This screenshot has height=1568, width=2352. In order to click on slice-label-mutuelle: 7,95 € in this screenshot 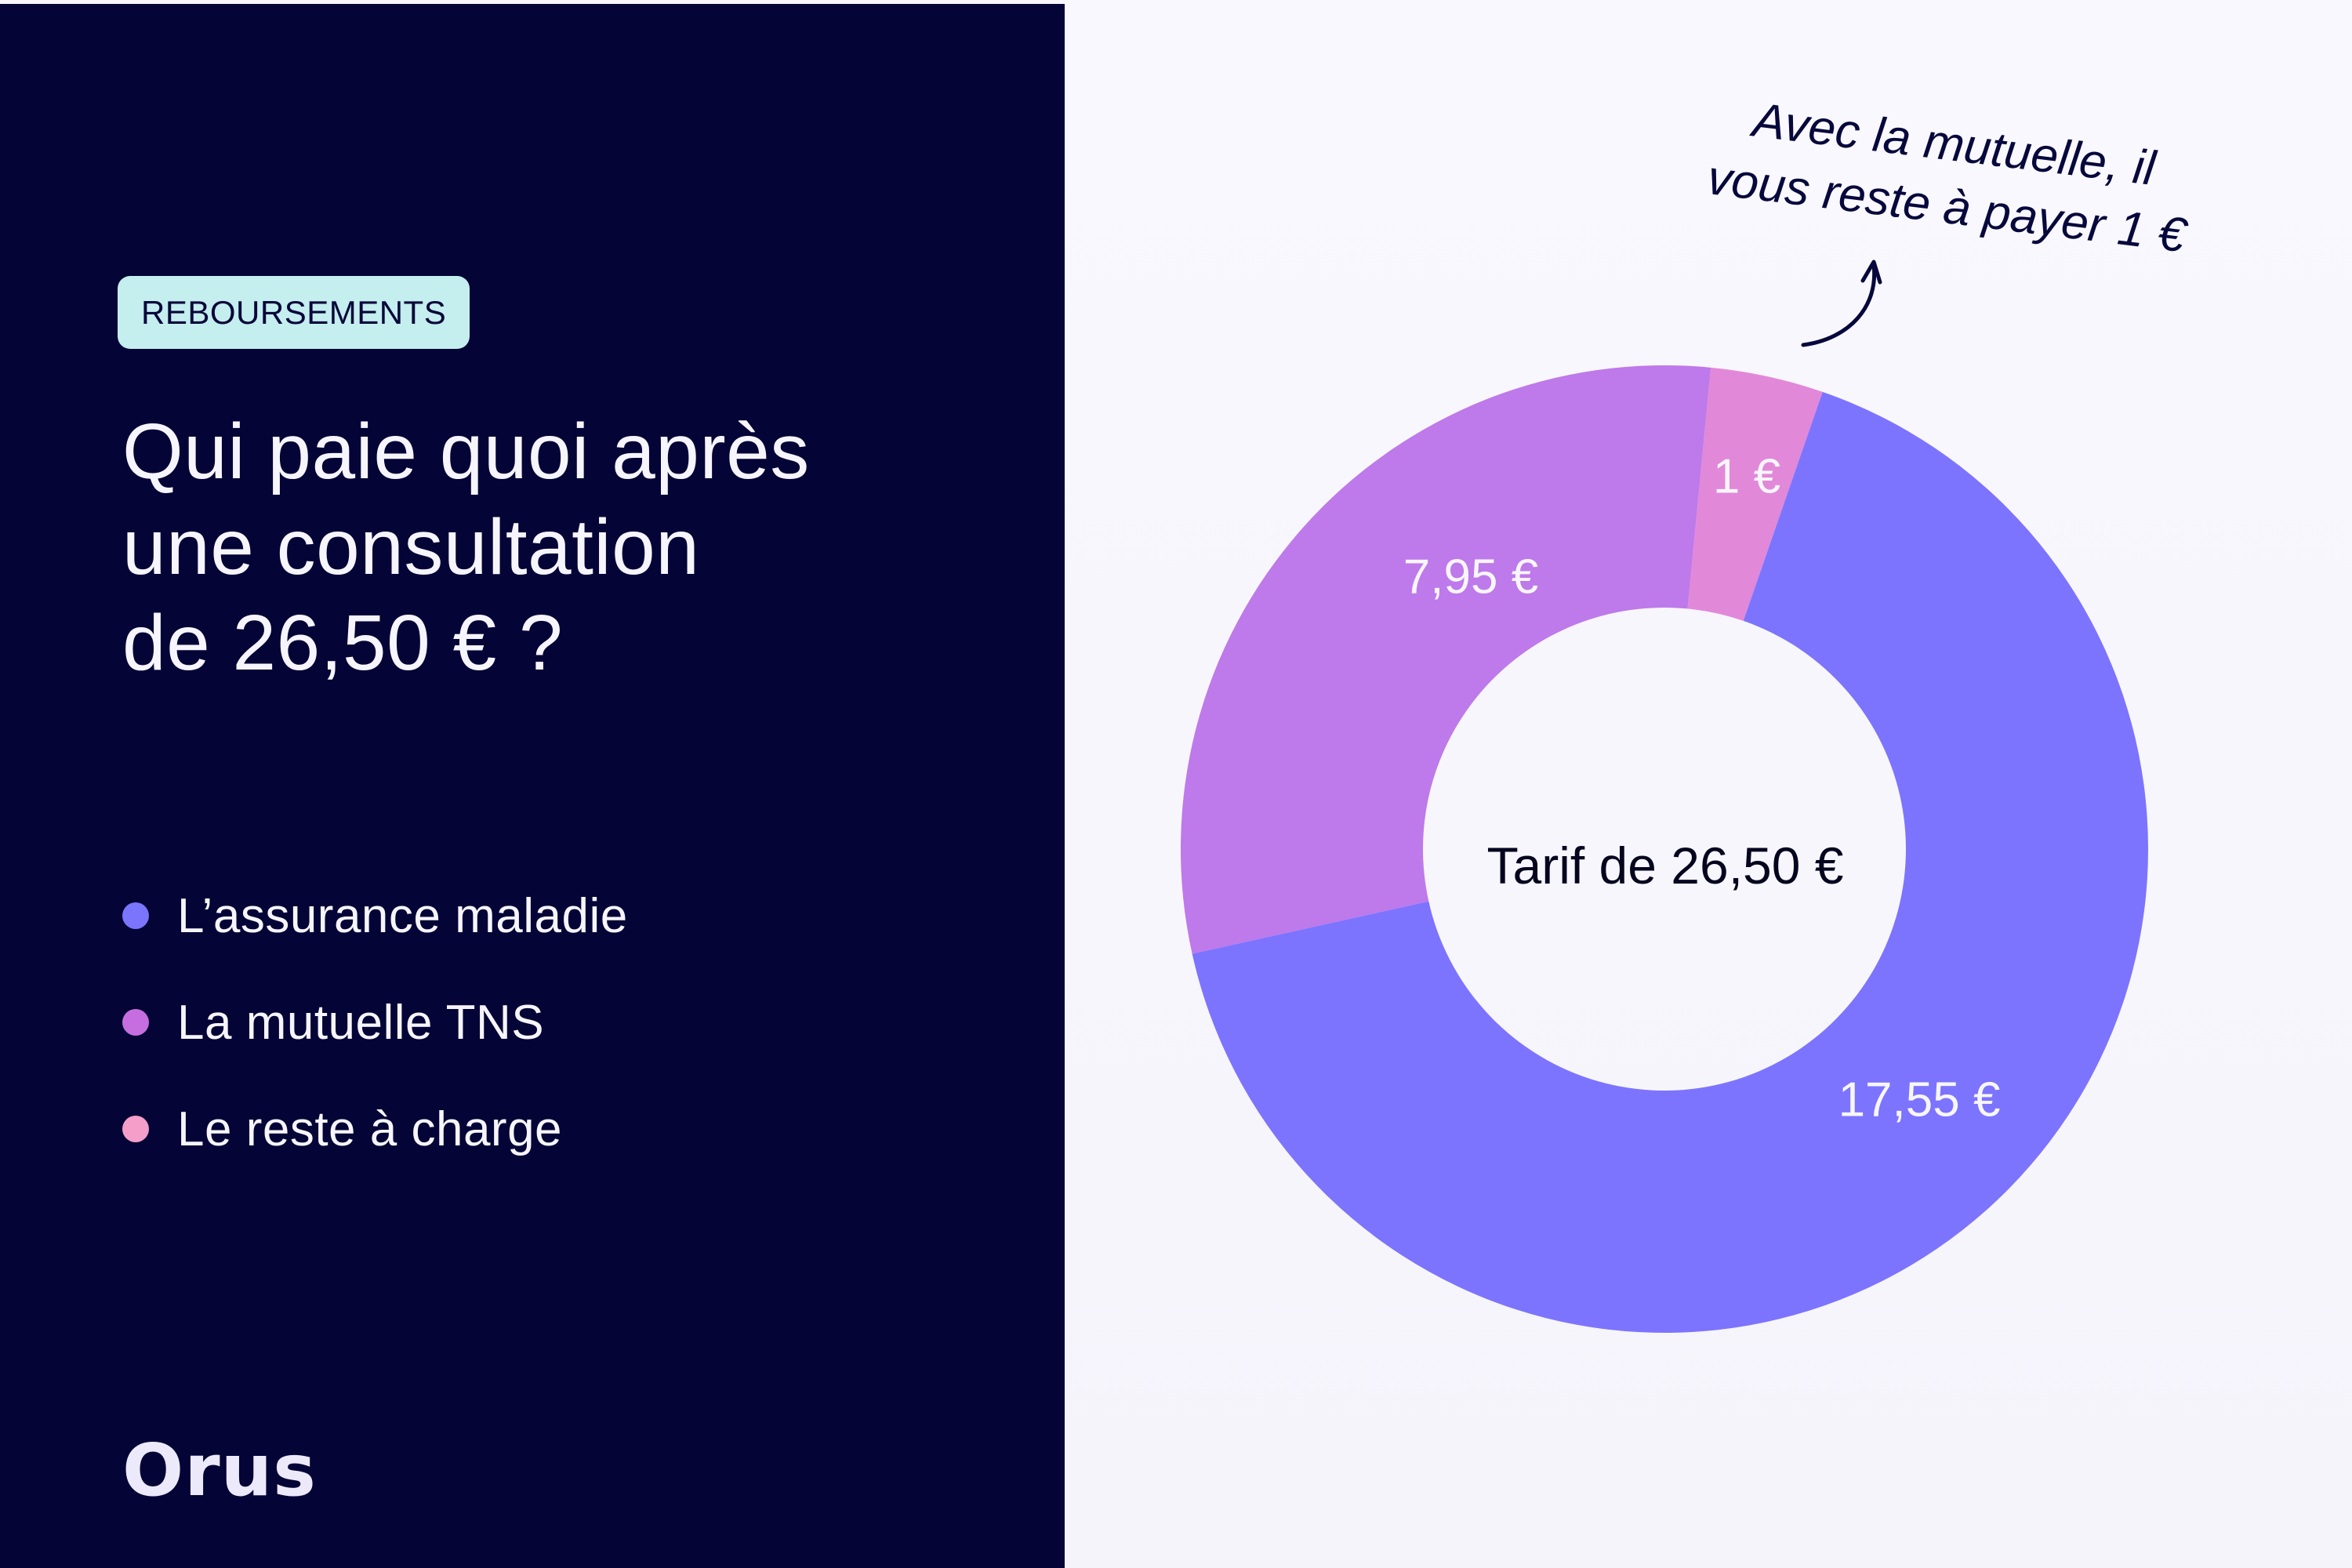, I will do `click(1471, 577)`.